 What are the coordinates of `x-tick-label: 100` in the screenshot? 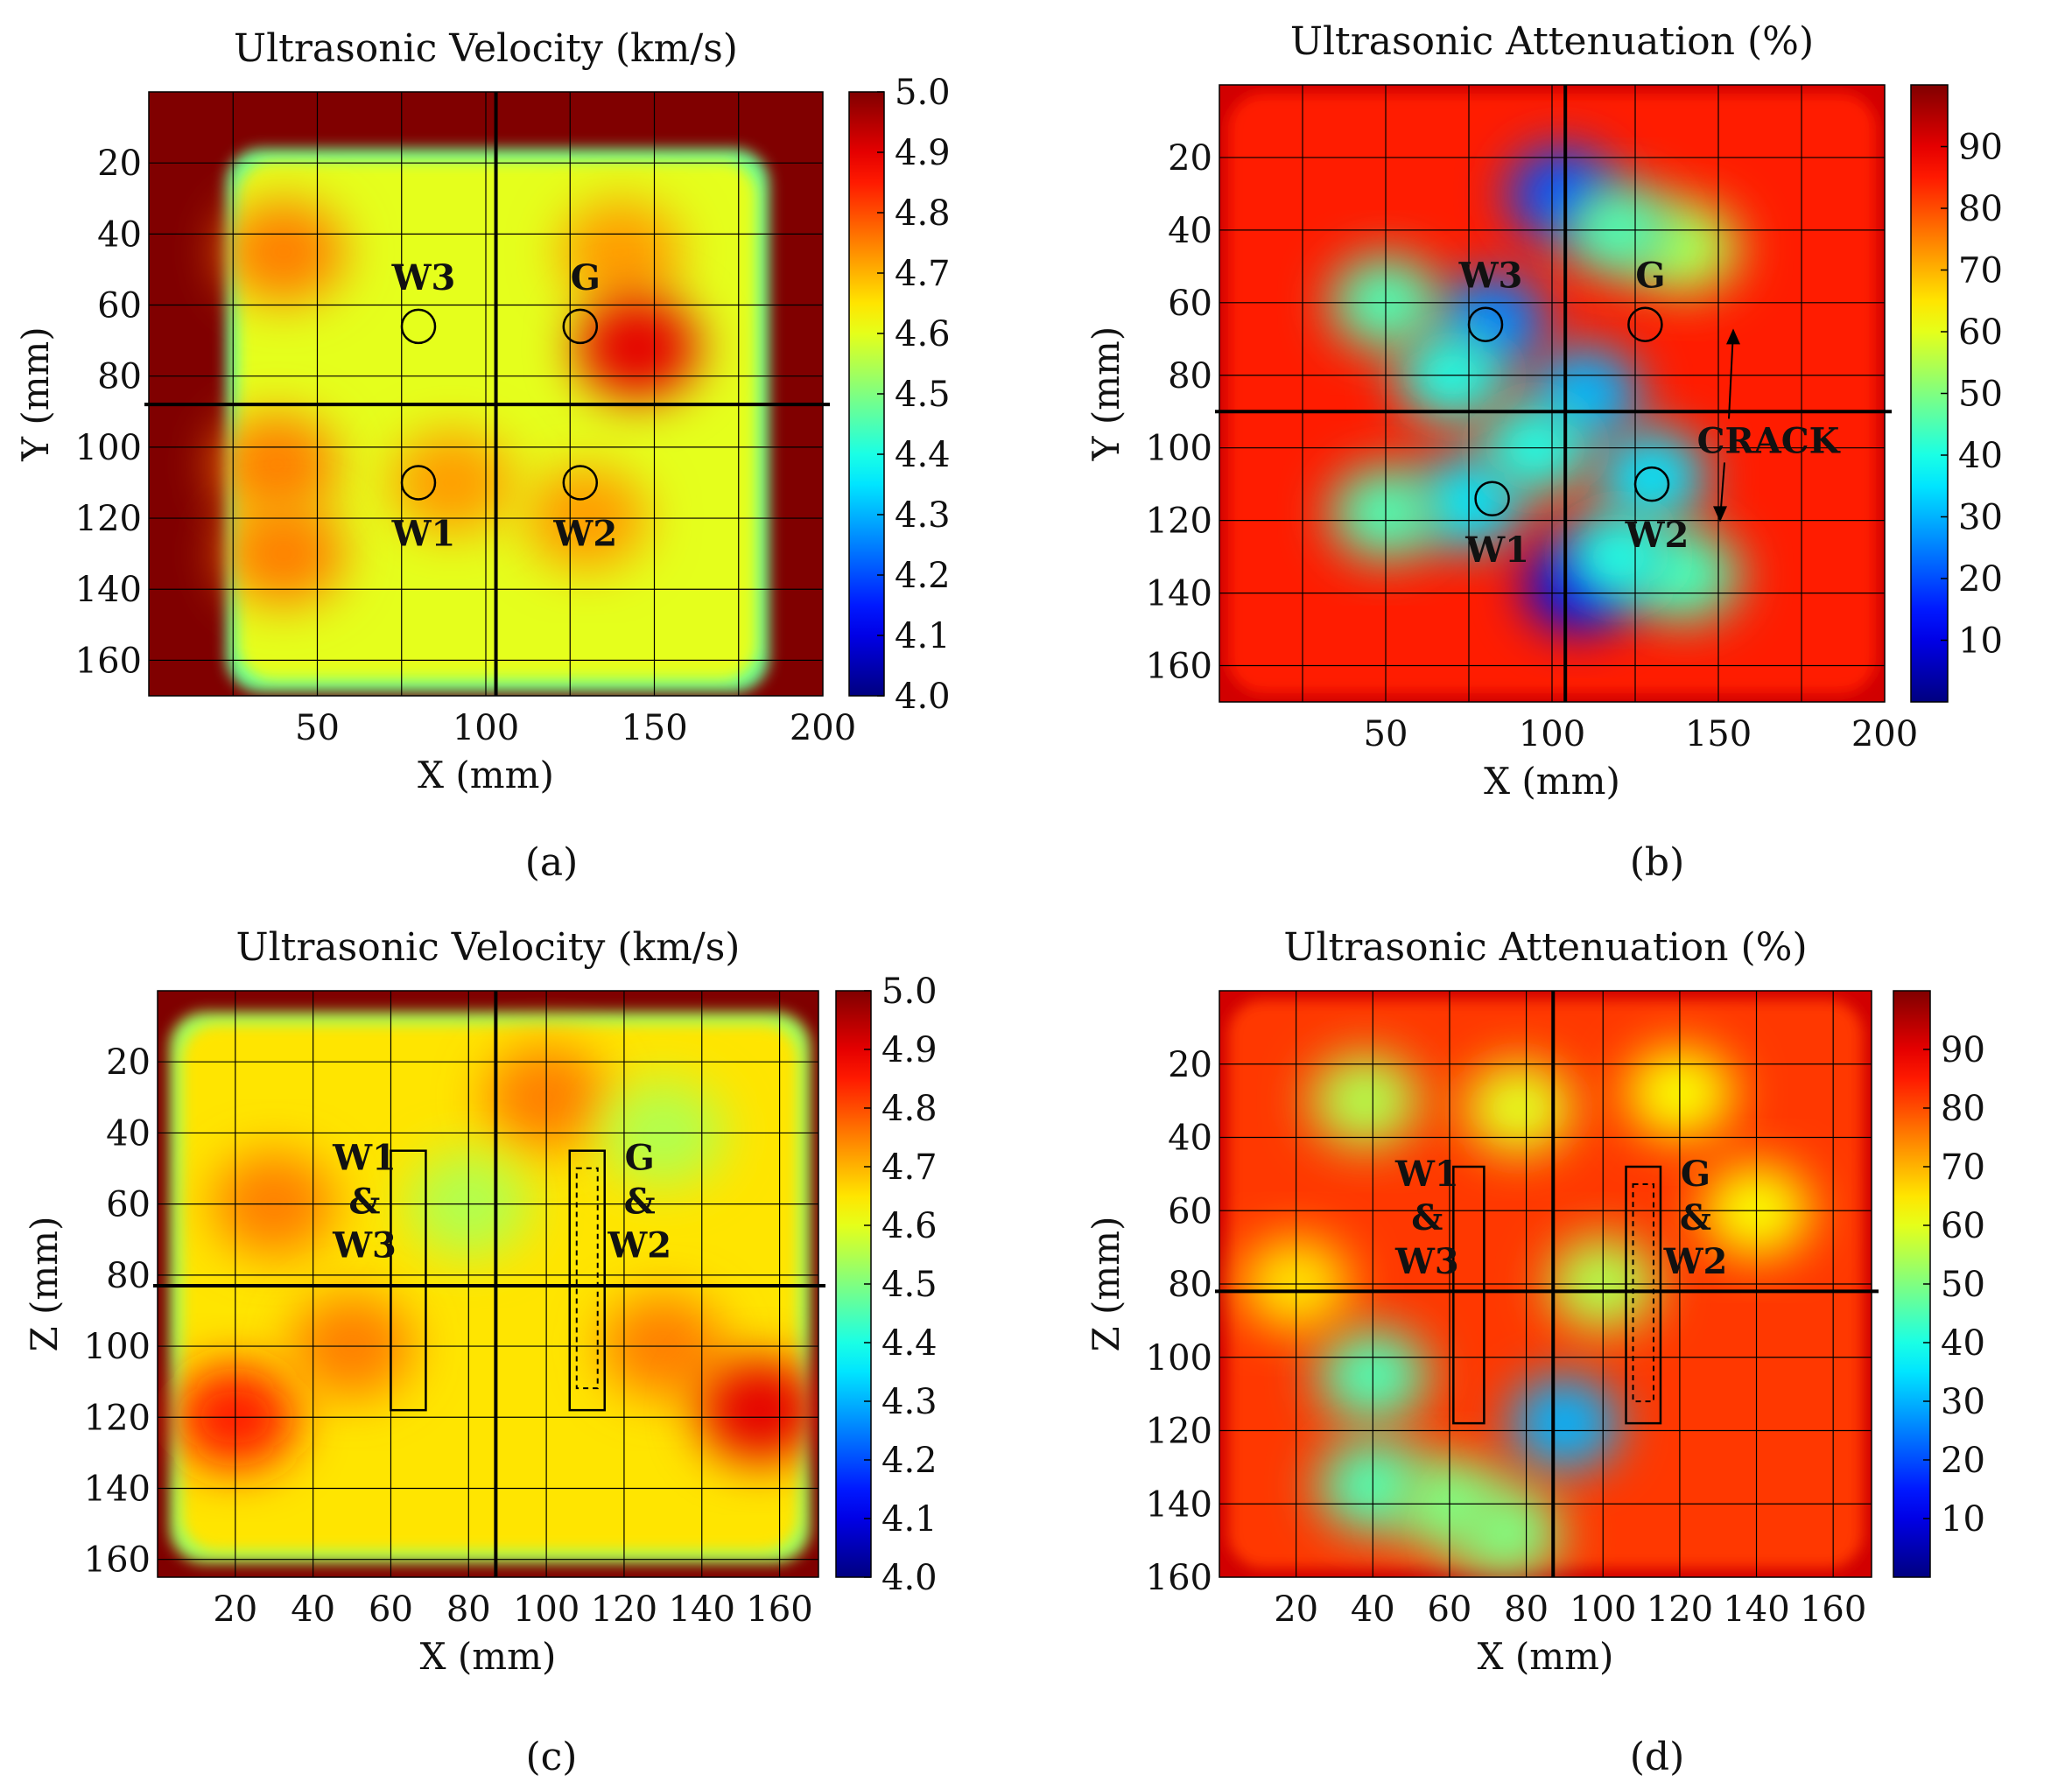 It's located at (1603, 1609).